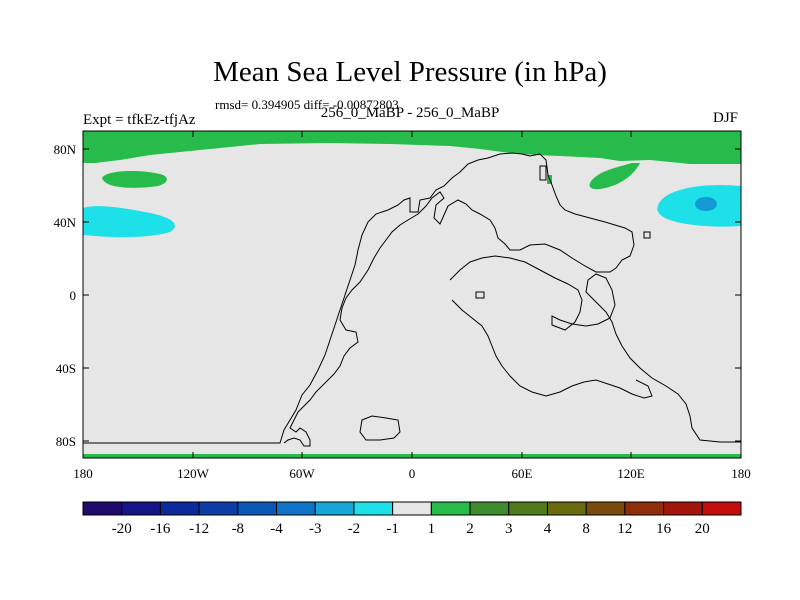 This screenshot has height=600, width=800. What do you see at coordinates (412, 147) in the screenshot?
I see `green-band-north` at bounding box center [412, 147].